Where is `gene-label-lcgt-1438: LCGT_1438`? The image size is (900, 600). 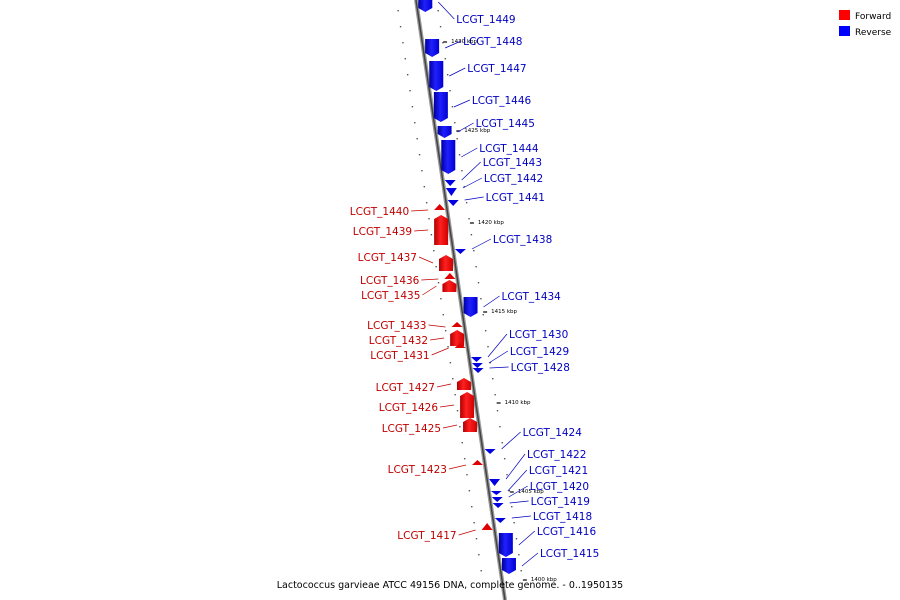
gene-label-lcgt-1438: LCGT_1438 is located at coordinates (522, 240).